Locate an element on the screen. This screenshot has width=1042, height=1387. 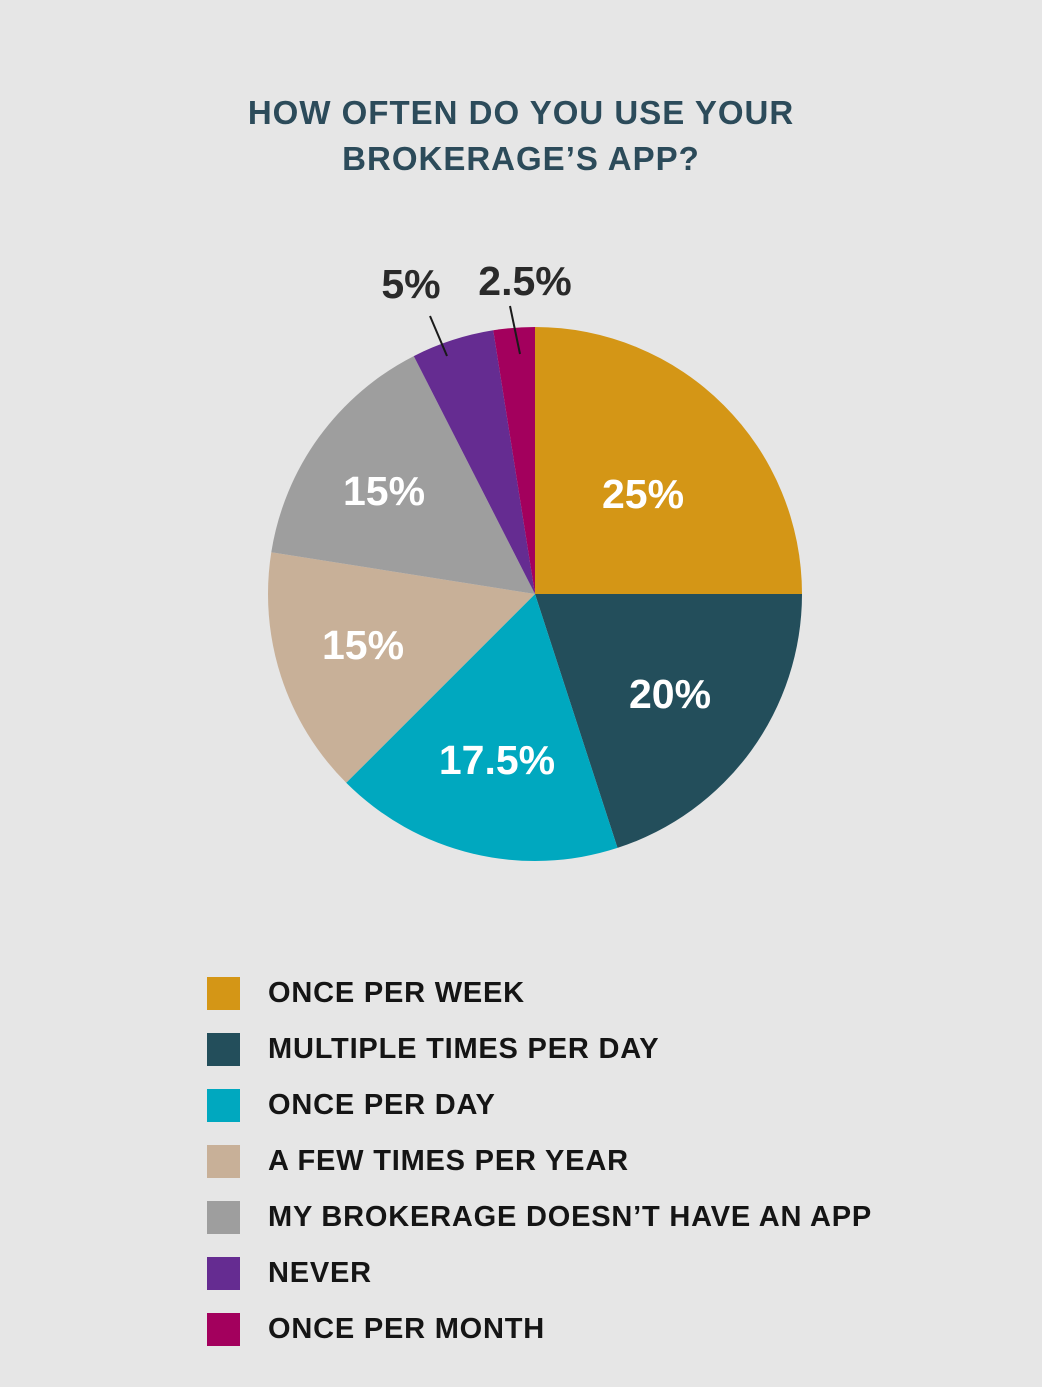
legend-item: MULTIPLE TIMES PER DAY is located at coordinates (539, 1049).